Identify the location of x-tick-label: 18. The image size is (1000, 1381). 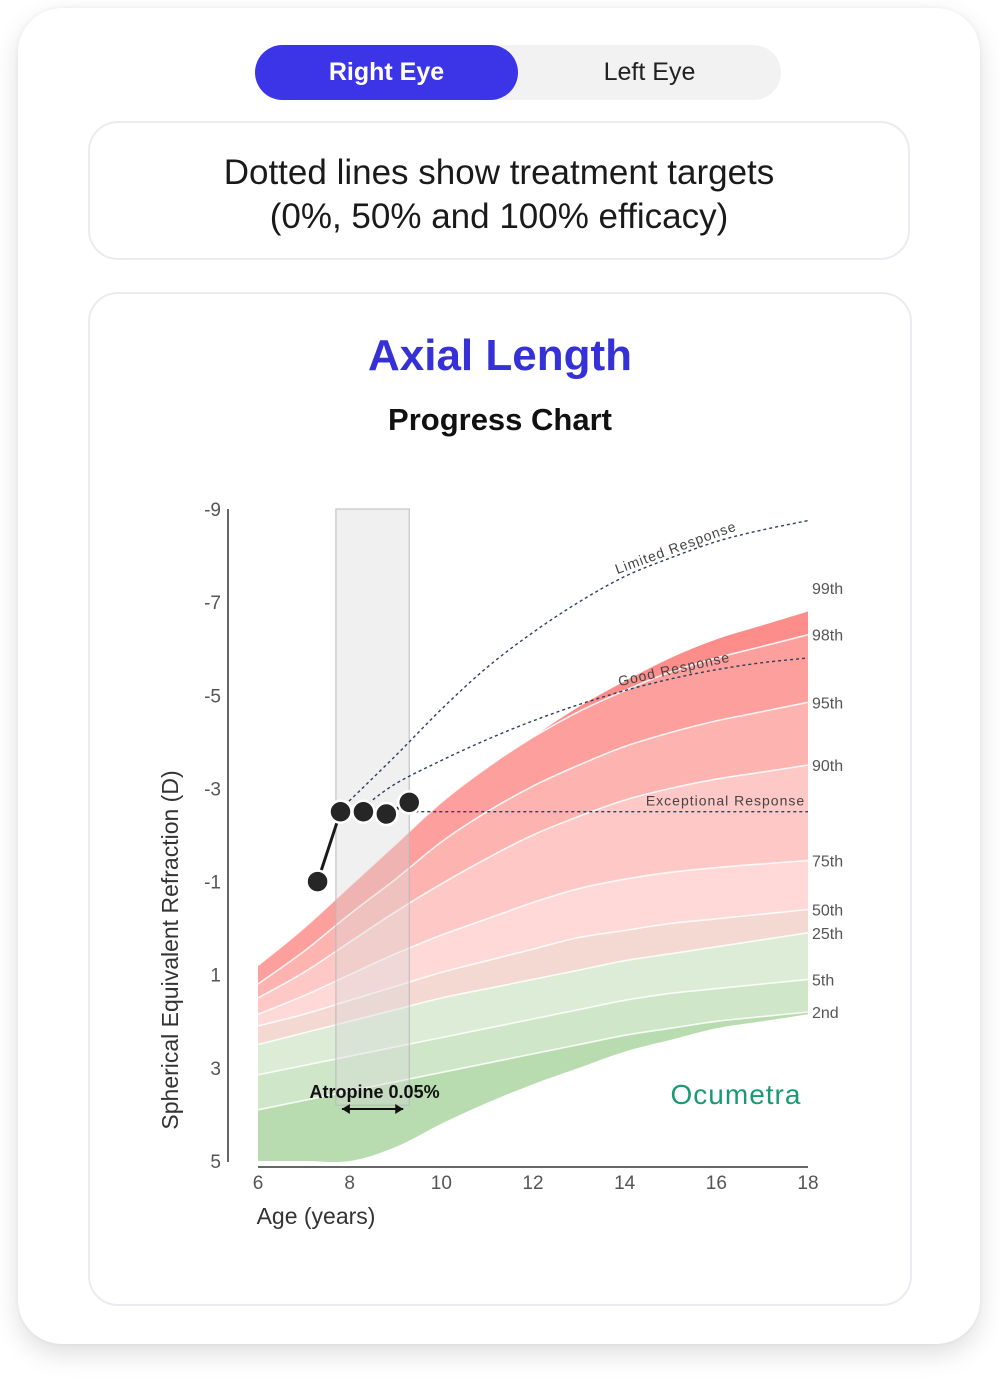
(807, 1183).